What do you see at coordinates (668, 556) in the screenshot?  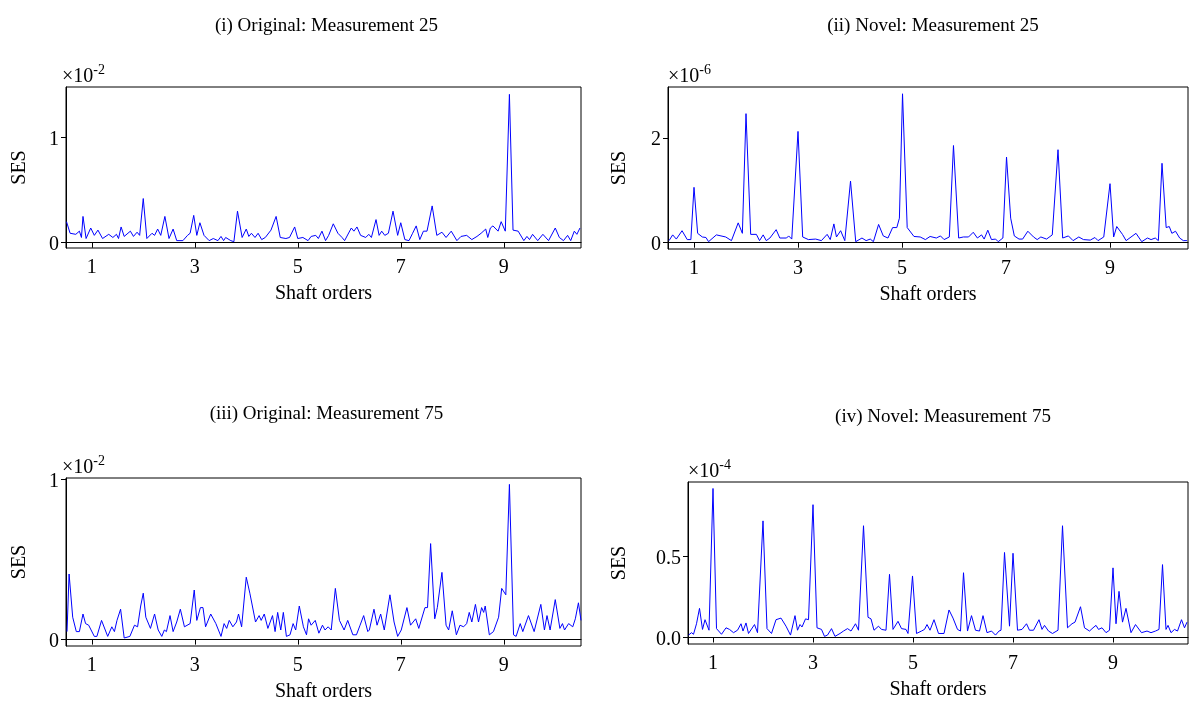 I see `y-tick-label: 0.5` at bounding box center [668, 556].